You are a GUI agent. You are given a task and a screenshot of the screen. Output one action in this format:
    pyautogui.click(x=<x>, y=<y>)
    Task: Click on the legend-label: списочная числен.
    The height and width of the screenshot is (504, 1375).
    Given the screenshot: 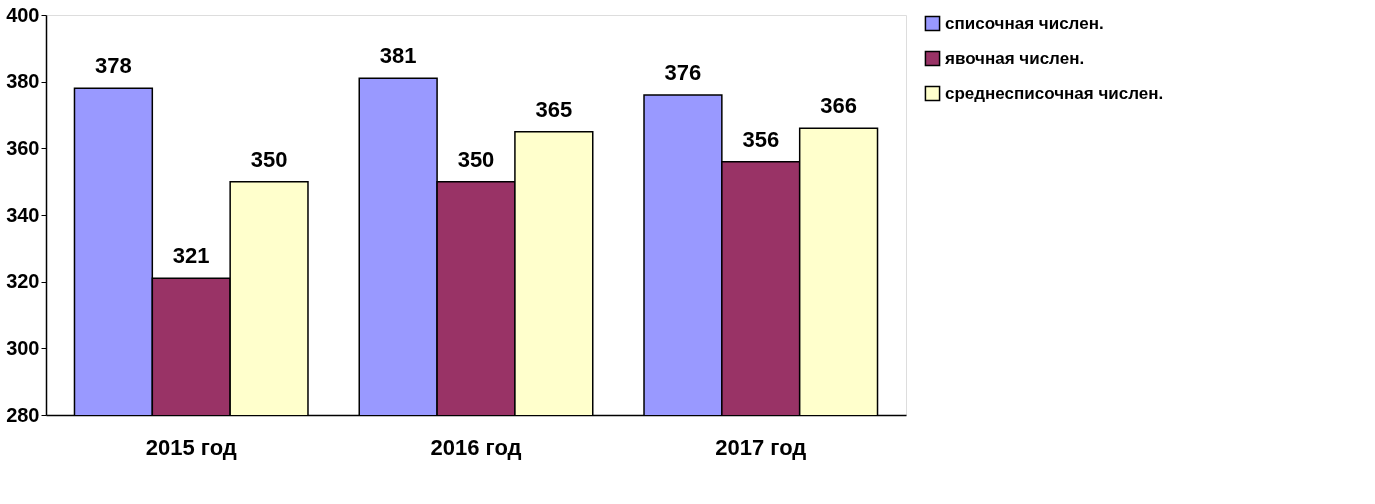 What is the action you would take?
    pyautogui.click(x=1024, y=23)
    